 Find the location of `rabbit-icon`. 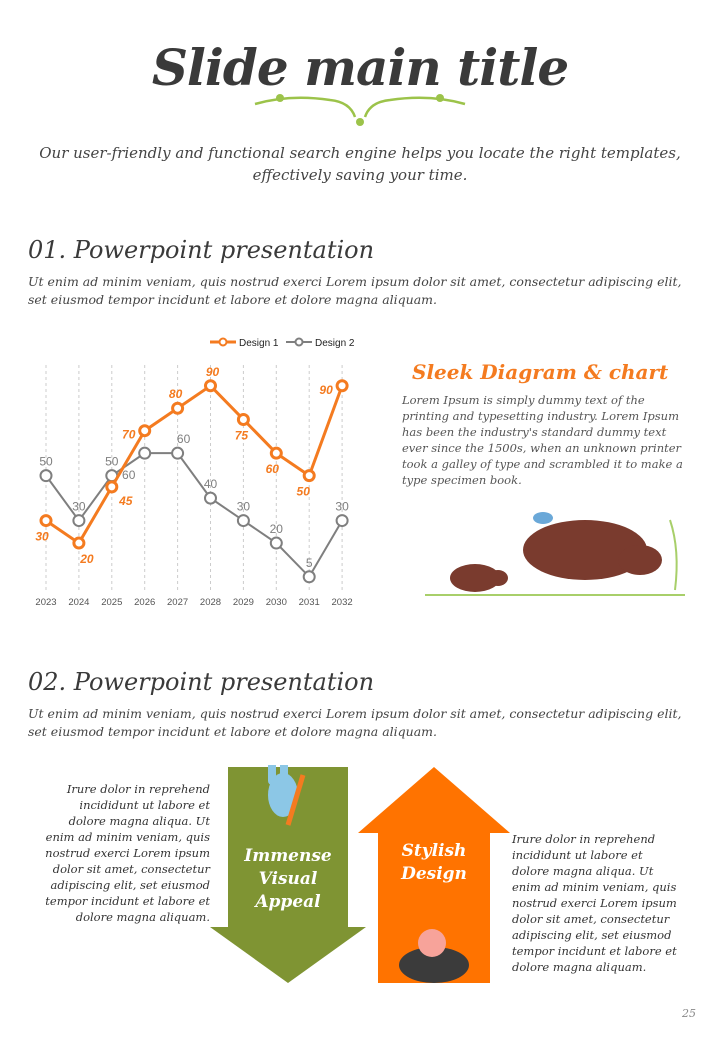

rabbit-icon is located at coordinates (287, 795).